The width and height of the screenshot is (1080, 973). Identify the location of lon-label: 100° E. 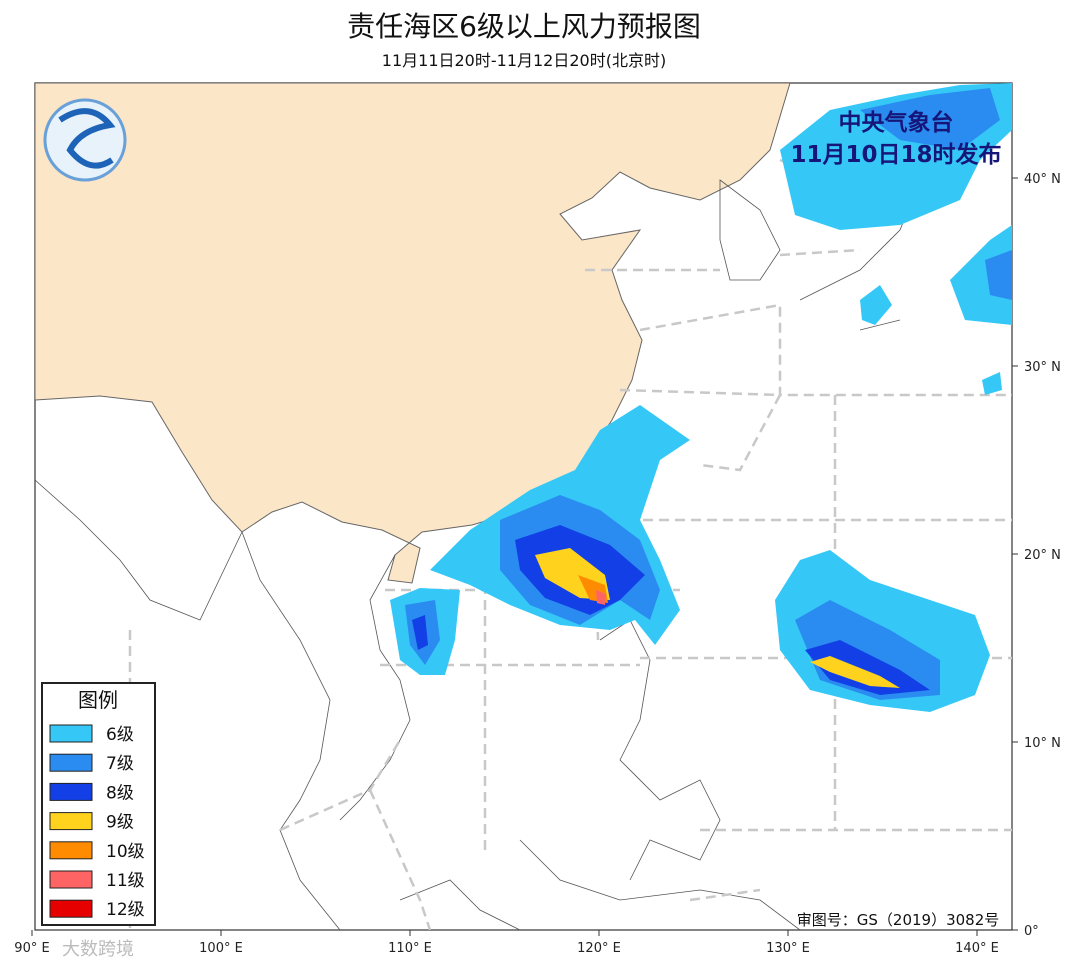
(221, 948).